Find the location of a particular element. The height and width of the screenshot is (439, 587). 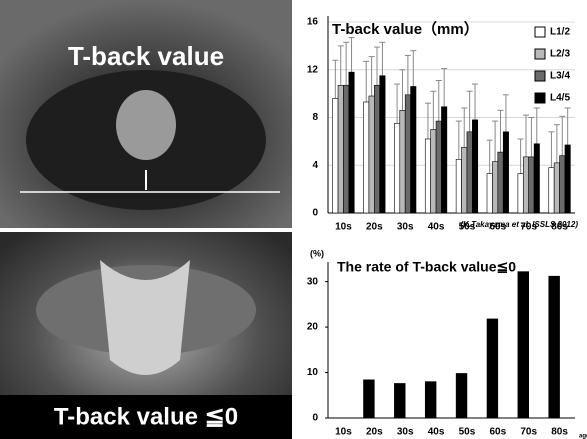

image-label: T-back value is located at coordinates (146, 56).